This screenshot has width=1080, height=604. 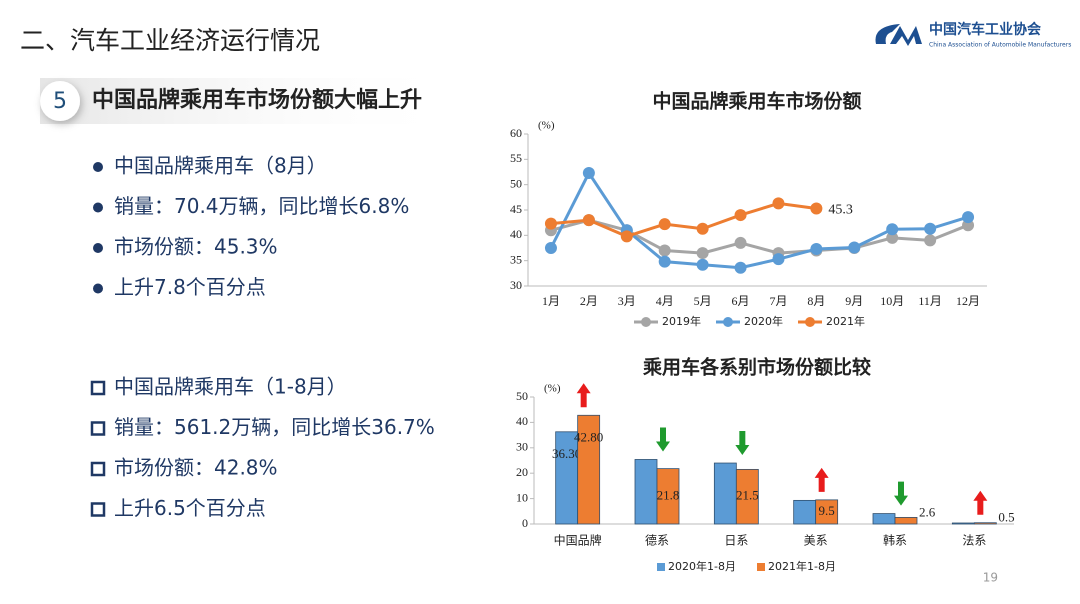 I want to click on section-number: 5, so click(x=60, y=101).